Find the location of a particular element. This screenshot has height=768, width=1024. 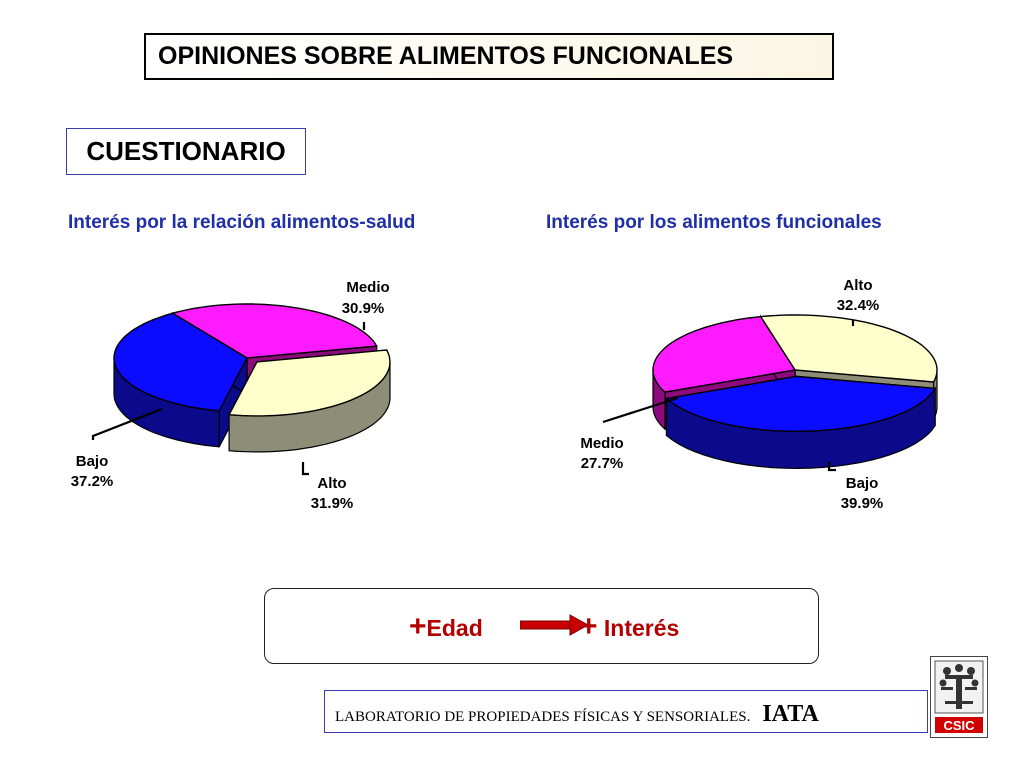

arrow-right-icon is located at coordinates (555, 625).